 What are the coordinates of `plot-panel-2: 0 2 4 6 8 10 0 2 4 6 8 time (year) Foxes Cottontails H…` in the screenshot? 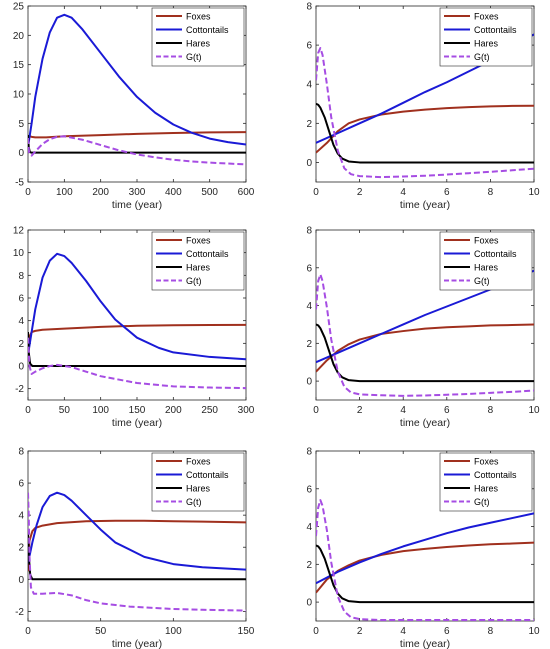 It's located at (423, 107).